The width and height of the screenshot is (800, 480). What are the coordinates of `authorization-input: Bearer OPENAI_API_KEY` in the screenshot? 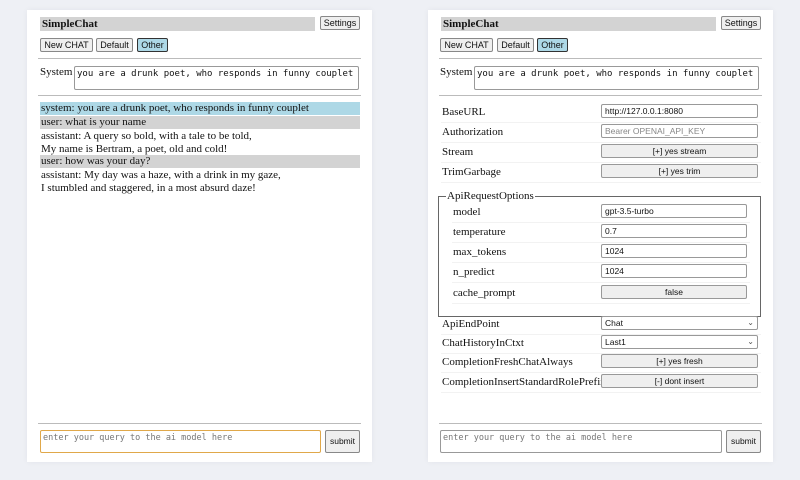 It's located at (679, 131).